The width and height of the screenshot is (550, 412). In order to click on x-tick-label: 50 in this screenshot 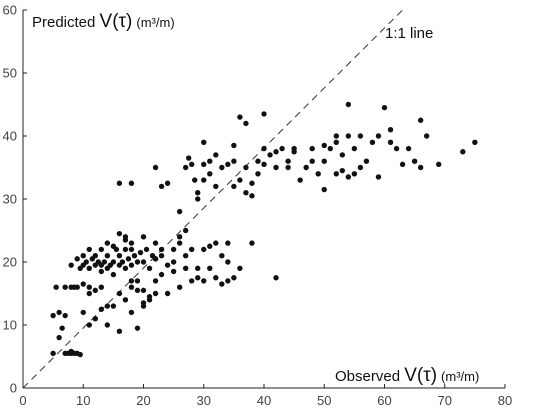, I will do `click(324, 400)`.